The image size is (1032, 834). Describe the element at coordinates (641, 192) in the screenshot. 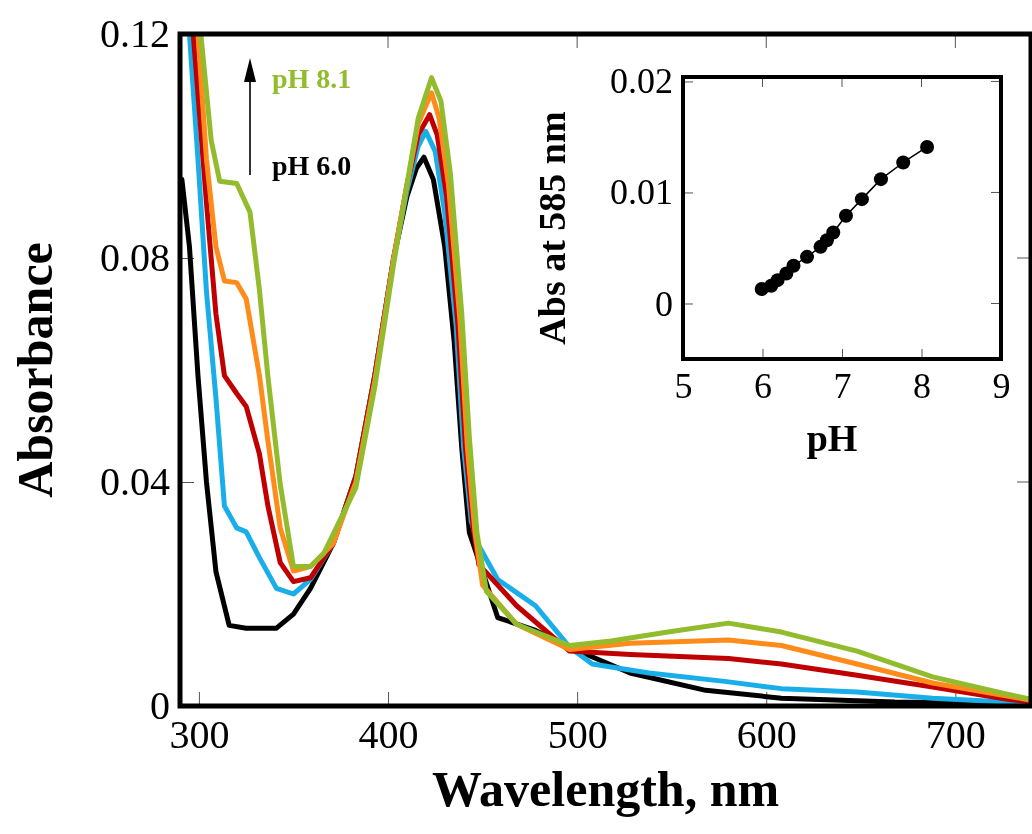

I see `y-tick-label: 0.01` at that location.